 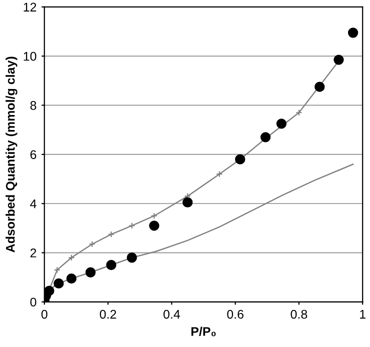 I want to click on y-tick-label: 12, so click(x=30, y=7).